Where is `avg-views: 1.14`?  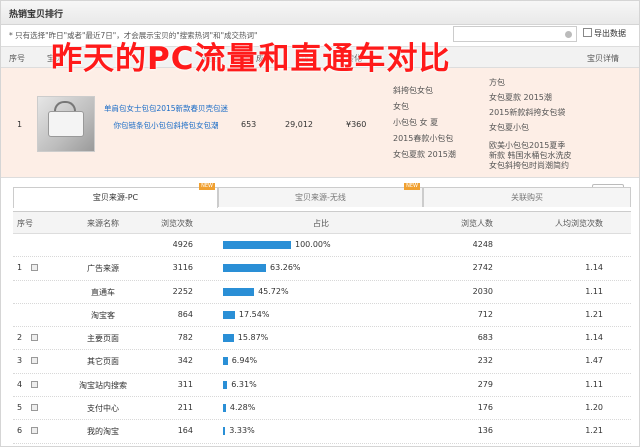 avg-views: 1.14 is located at coordinates (594, 338).